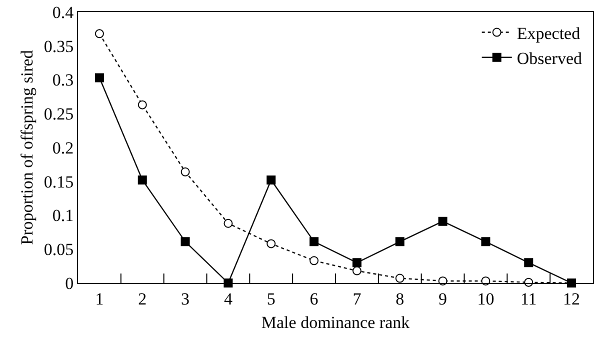  I want to click on x-tick-label: 4, so click(228, 298).